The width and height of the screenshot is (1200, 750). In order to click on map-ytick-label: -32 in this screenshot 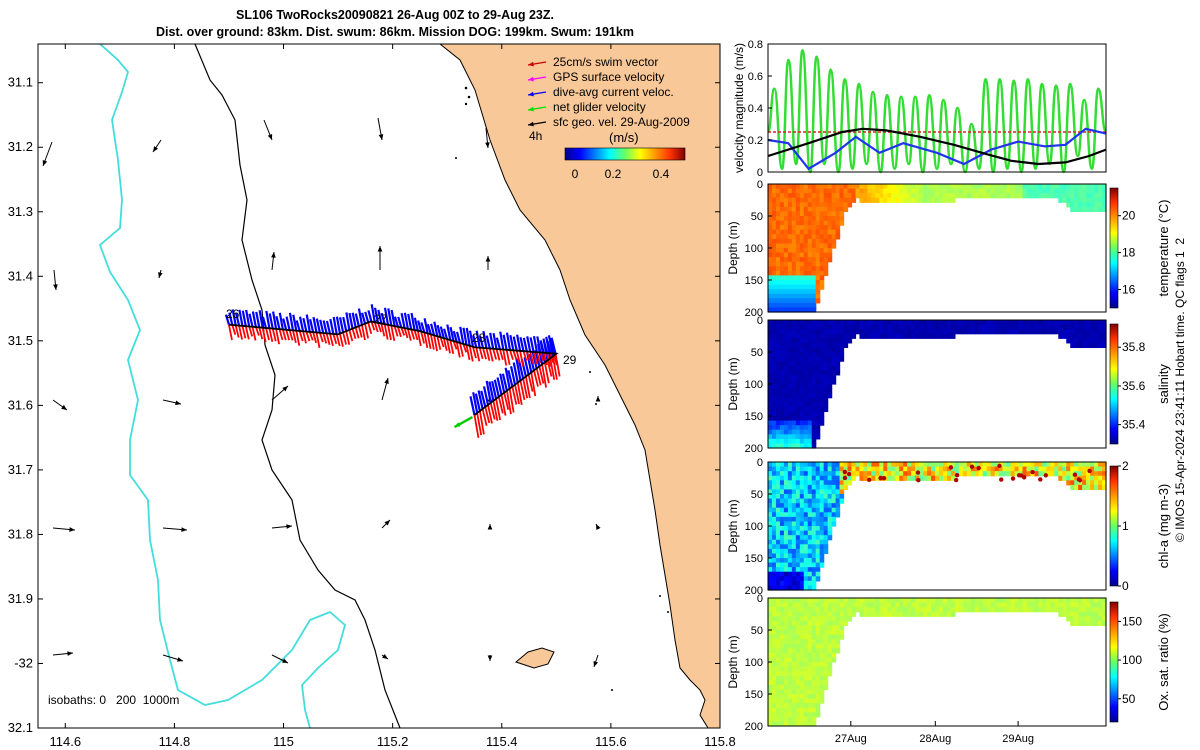, I will do `click(23, 662)`.